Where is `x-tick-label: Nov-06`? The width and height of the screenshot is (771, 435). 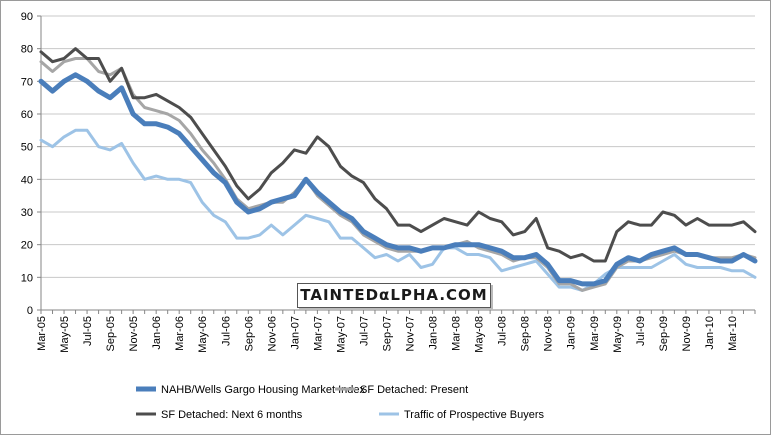
x-tick-label: Nov-06 is located at coordinates (272, 333).